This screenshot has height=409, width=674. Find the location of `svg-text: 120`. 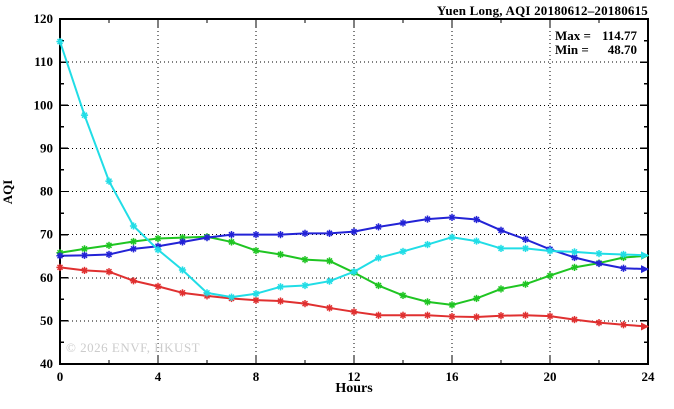

svg-text: 120 is located at coordinates (44, 18).